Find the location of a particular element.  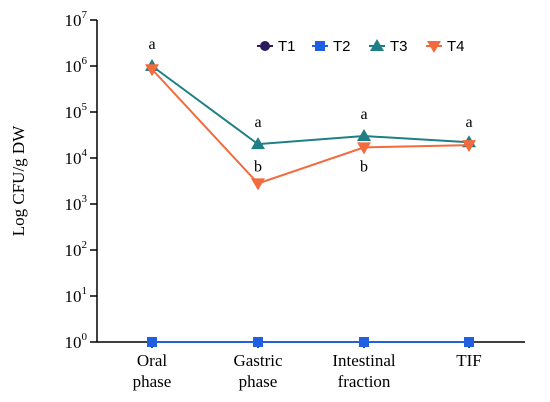

series-t3 is located at coordinates (310, 104).